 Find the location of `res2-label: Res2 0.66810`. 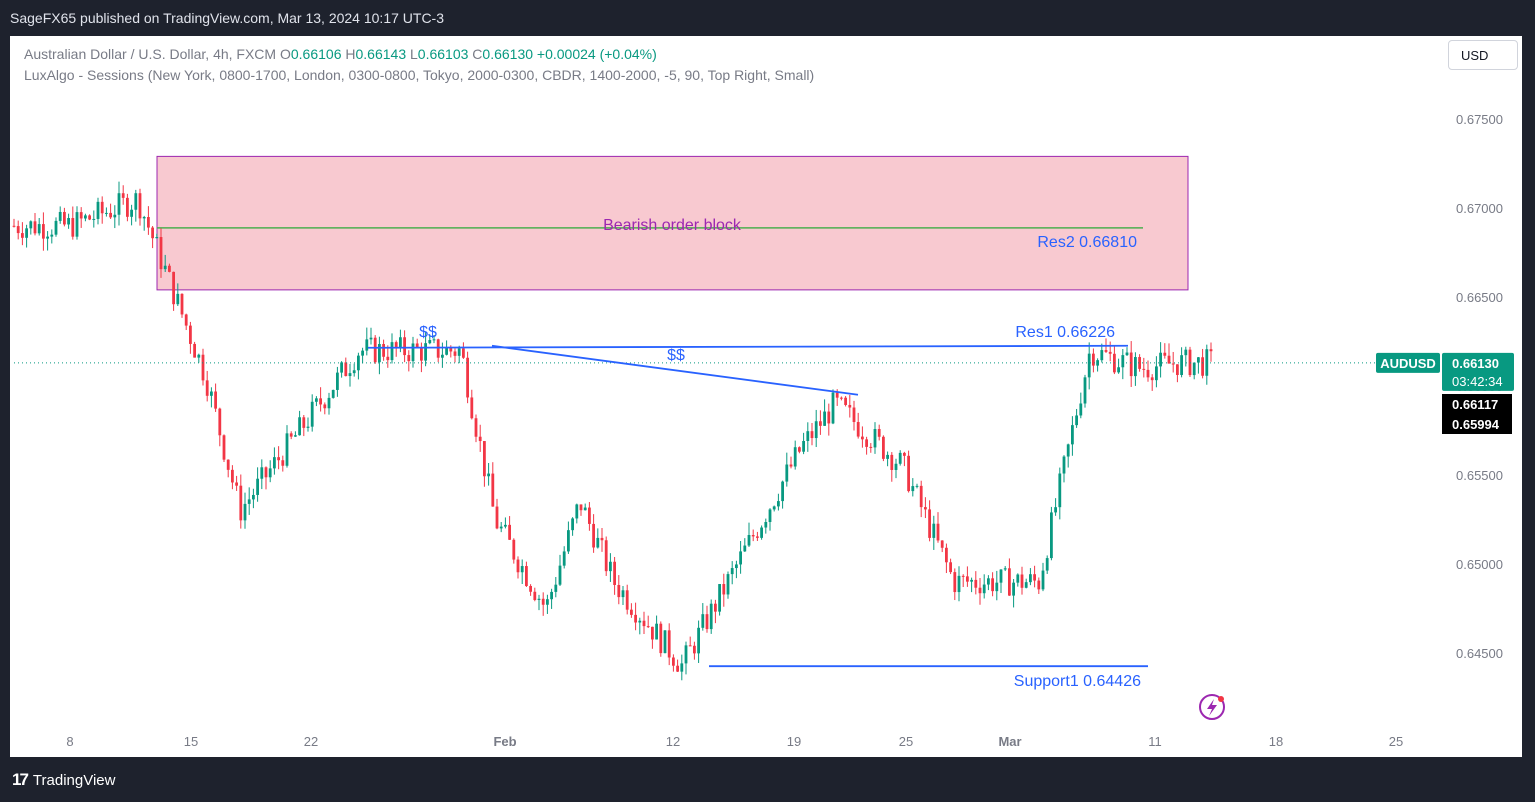

res2-label: Res2 0.66810 is located at coordinates (1087, 242).